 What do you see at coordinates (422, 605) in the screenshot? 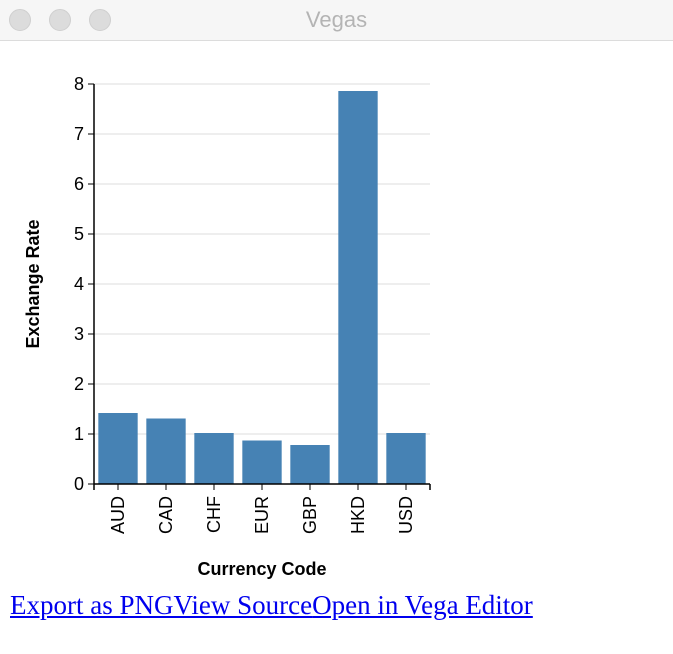
I see `open-vega-editor-link: Open in Vega Editor` at bounding box center [422, 605].